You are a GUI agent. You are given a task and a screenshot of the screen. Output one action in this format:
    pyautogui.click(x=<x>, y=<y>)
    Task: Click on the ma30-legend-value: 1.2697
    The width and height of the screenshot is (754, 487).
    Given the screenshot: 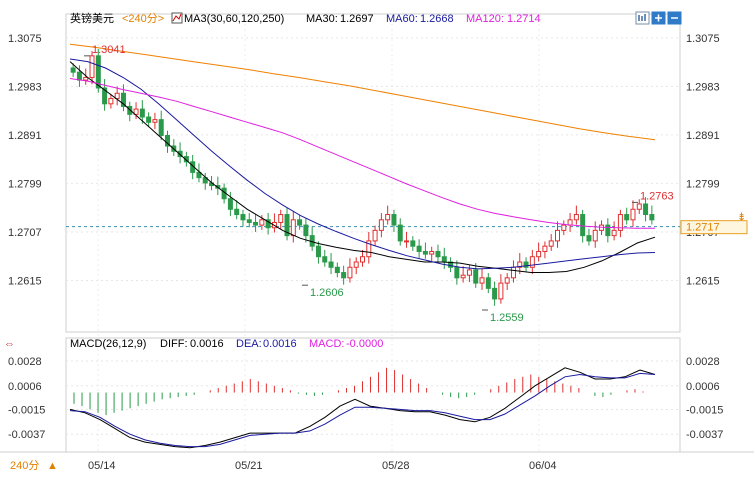 What is the action you would take?
    pyautogui.click(x=357, y=19)
    